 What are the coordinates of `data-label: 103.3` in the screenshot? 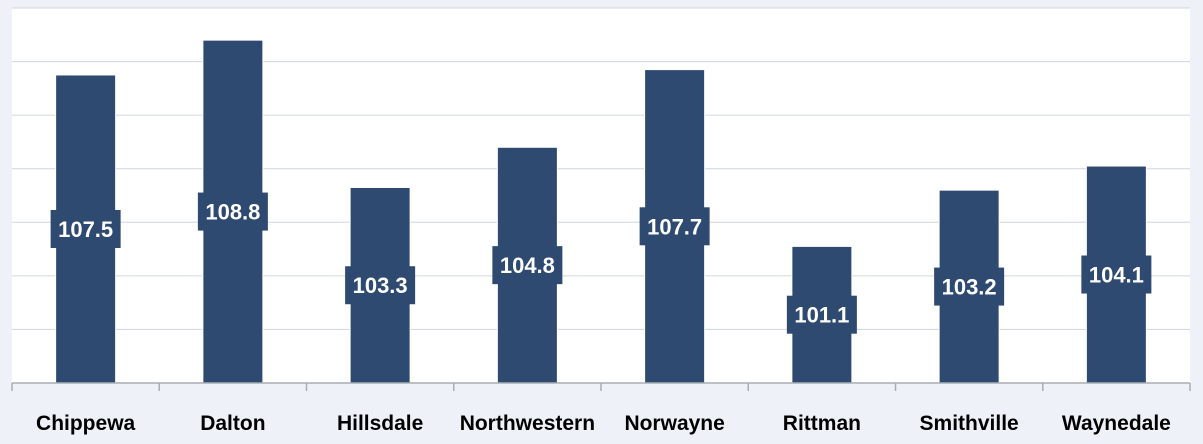 It's located at (380, 285).